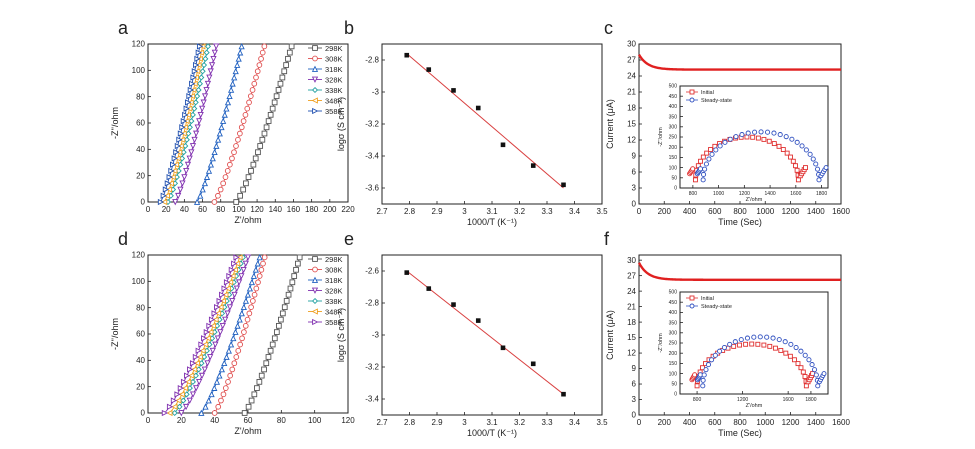 This screenshot has width=975, height=449. Describe the element at coordinates (716, 307) in the screenshot. I see `legend-label: Steady-state` at that location.